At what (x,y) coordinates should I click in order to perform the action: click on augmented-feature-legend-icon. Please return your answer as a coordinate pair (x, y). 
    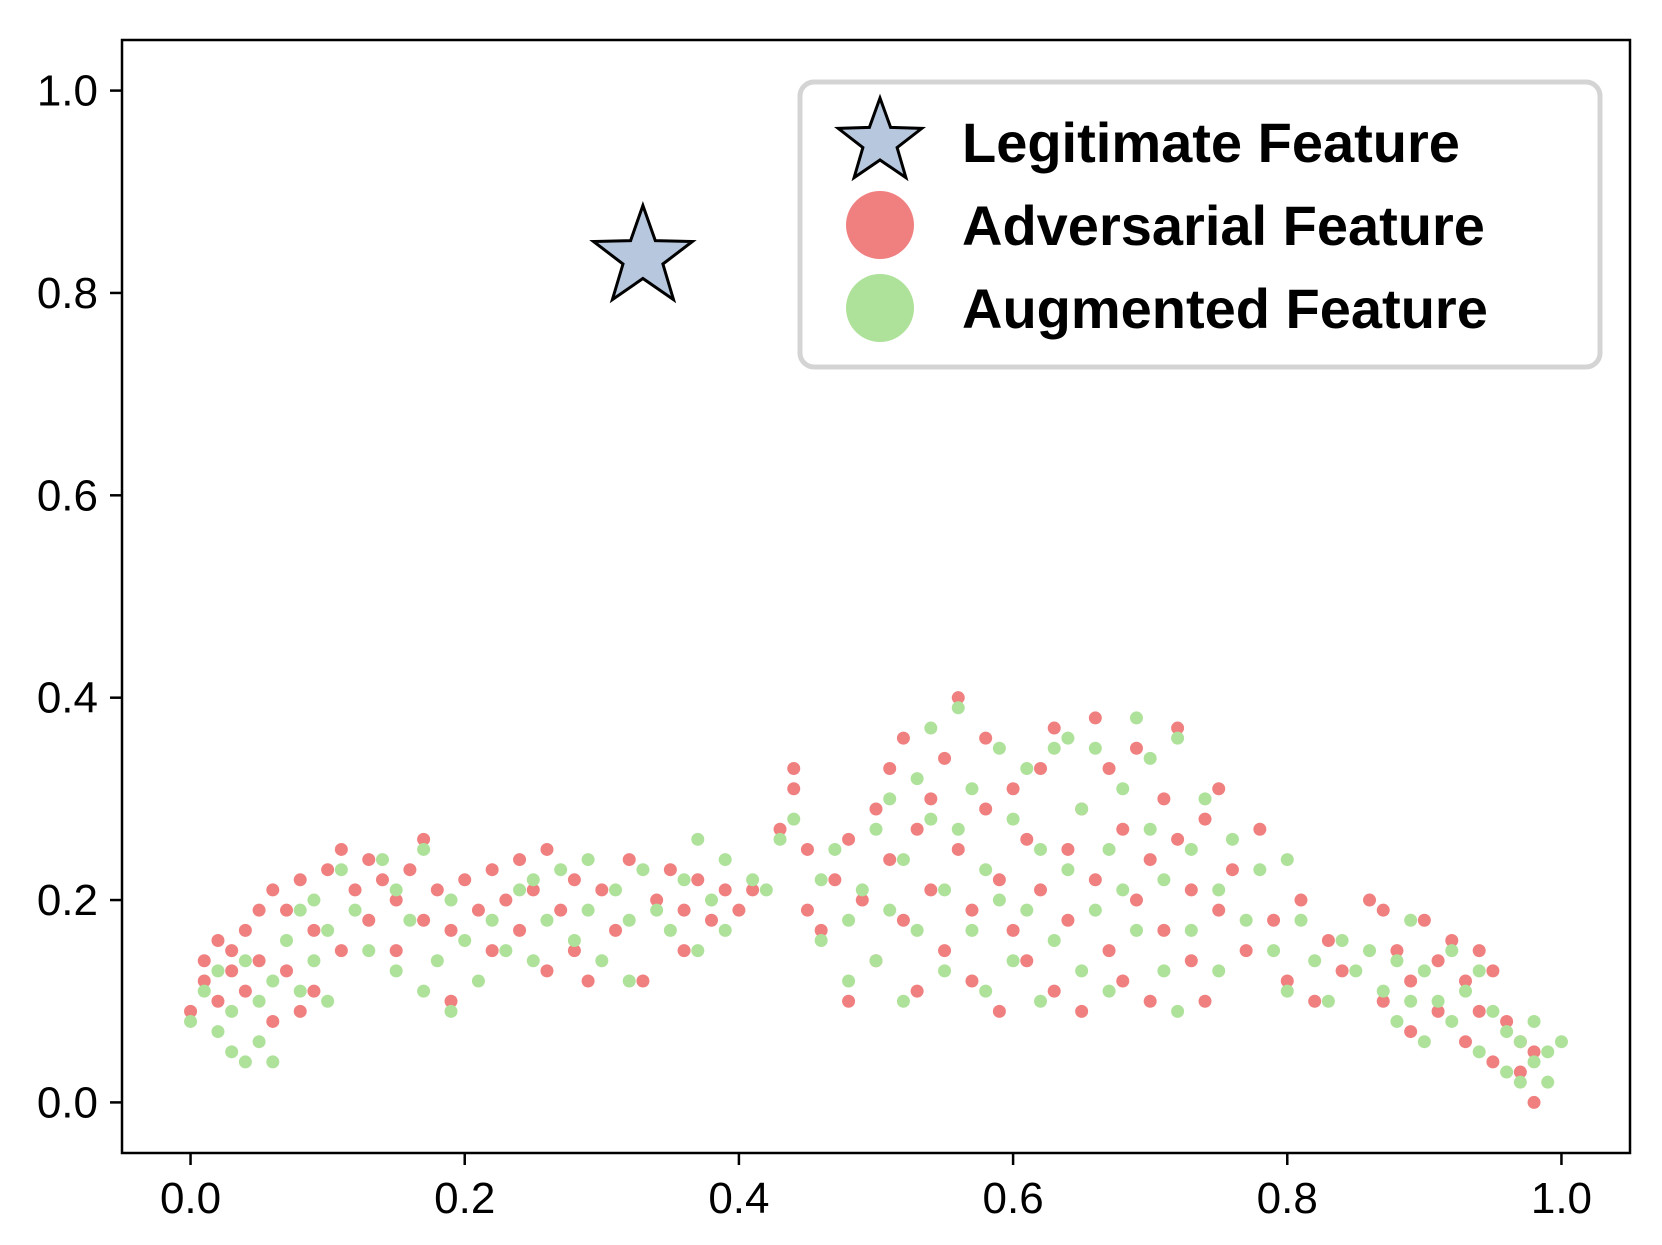
    Looking at the image, I should click on (880, 308).